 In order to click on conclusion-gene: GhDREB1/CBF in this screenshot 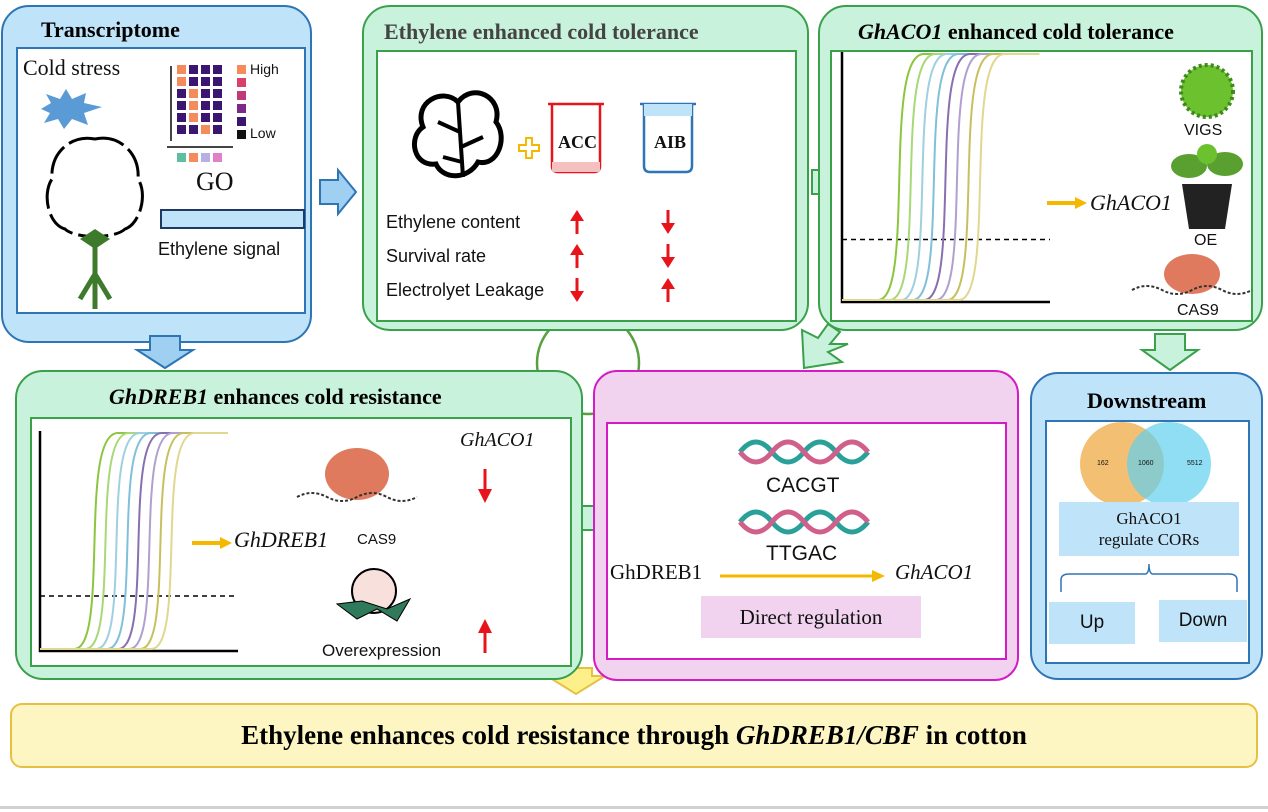, I will do `click(827, 735)`.